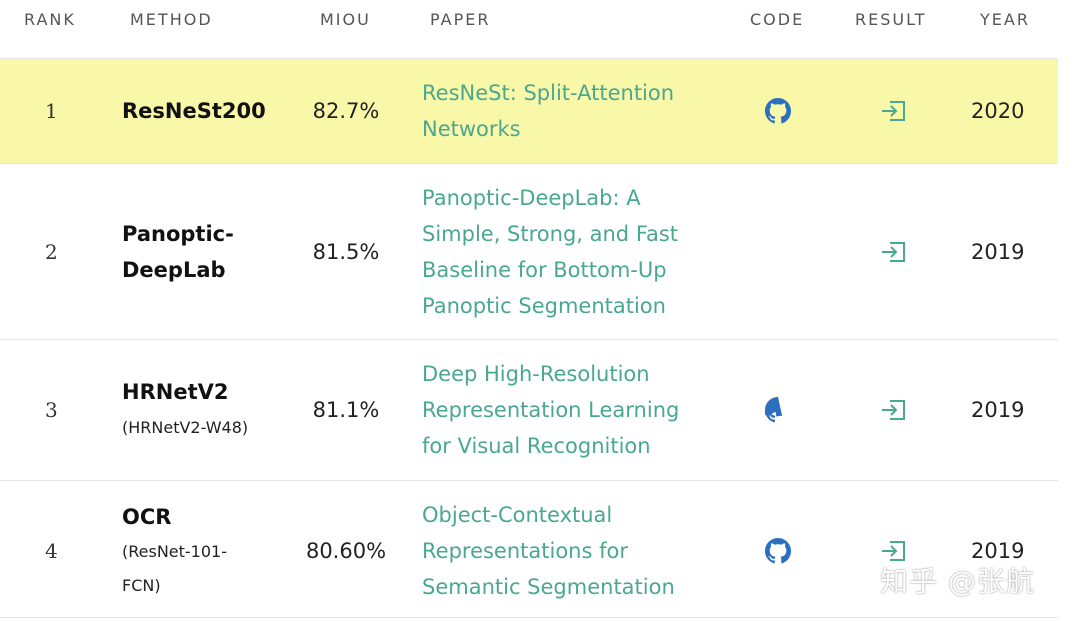 The height and width of the screenshot is (622, 1080). I want to click on method-name: Panoptic-DeepLab, so click(178, 251).